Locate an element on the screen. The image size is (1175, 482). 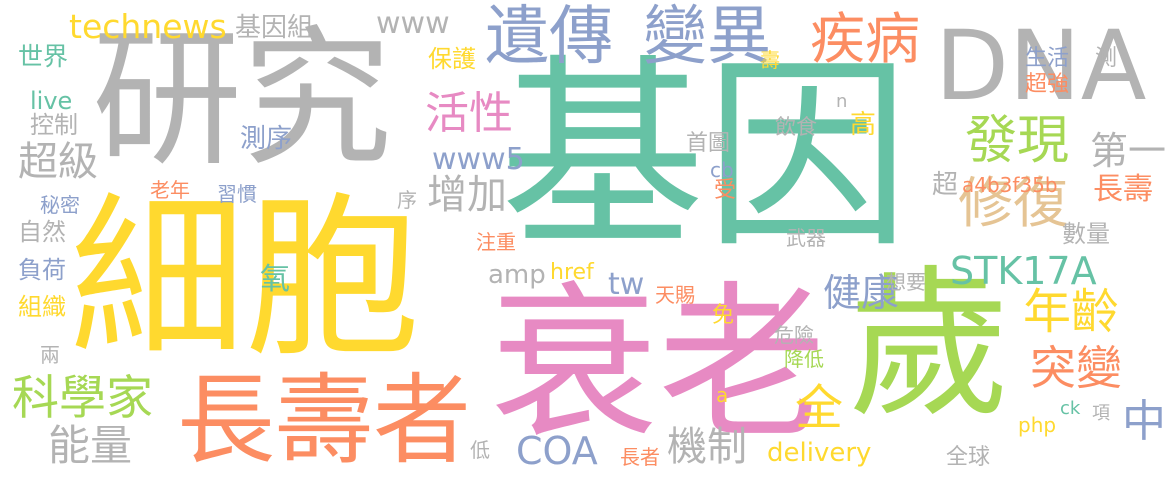
word-cloud-term: technews is located at coordinates (148, 26).